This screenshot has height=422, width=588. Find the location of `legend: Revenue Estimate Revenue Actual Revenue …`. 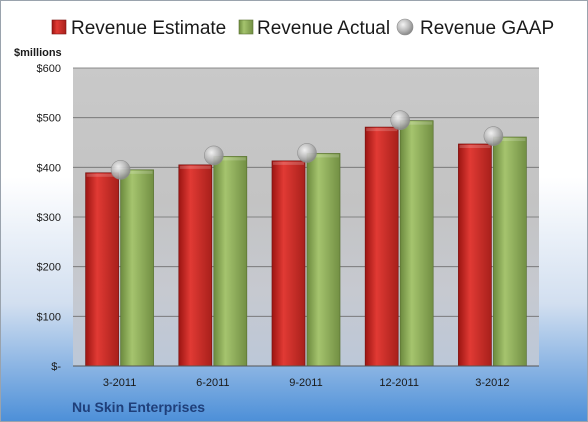

legend: Revenue Estimate Revenue Actual Revenue … is located at coordinates (302, 28).